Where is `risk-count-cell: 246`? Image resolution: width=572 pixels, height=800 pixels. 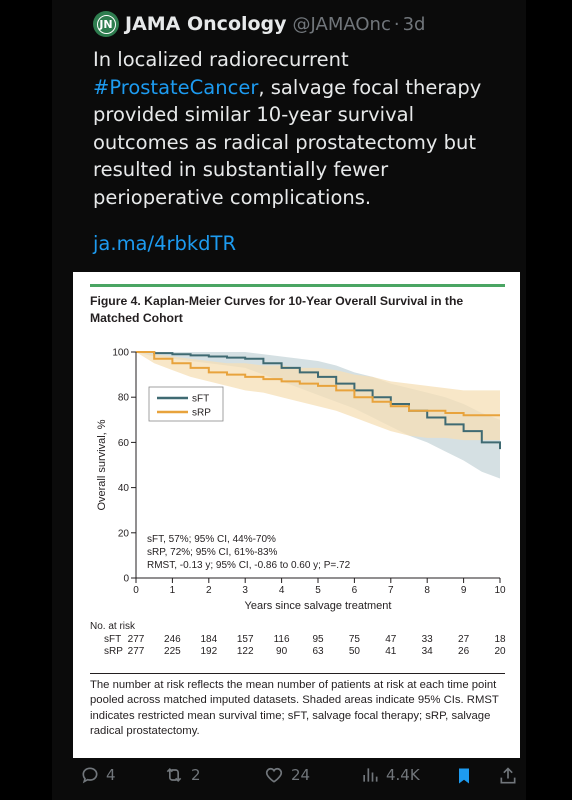
risk-count-cell: 246 is located at coordinates (172, 639).